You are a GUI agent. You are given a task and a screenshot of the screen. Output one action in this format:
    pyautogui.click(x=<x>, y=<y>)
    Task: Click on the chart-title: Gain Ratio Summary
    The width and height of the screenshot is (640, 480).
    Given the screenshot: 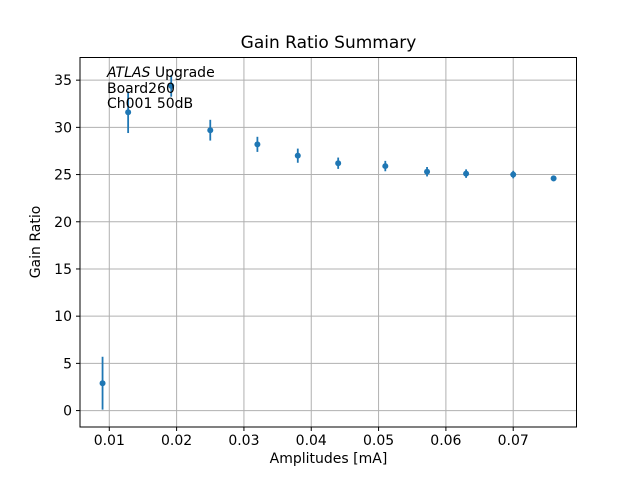 What is the action you would take?
    pyautogui.click(x=328, y=43)
    